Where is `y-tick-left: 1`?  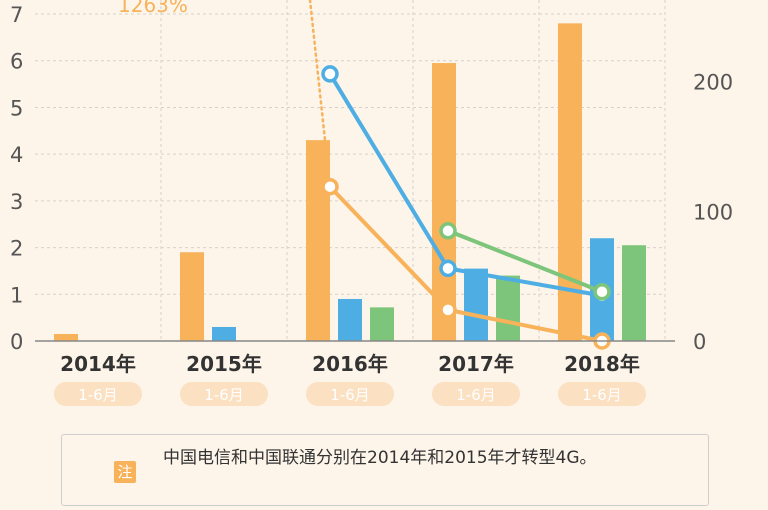
y-tick-left: 1 is located at coordinates (16, 295).